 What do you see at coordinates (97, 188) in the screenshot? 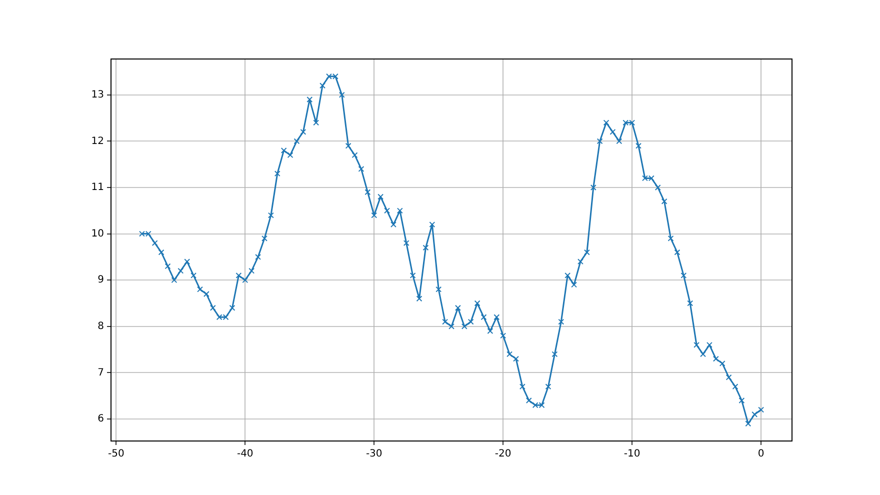
I see `y-tick-label: 11` at bounding box center [97, 188].